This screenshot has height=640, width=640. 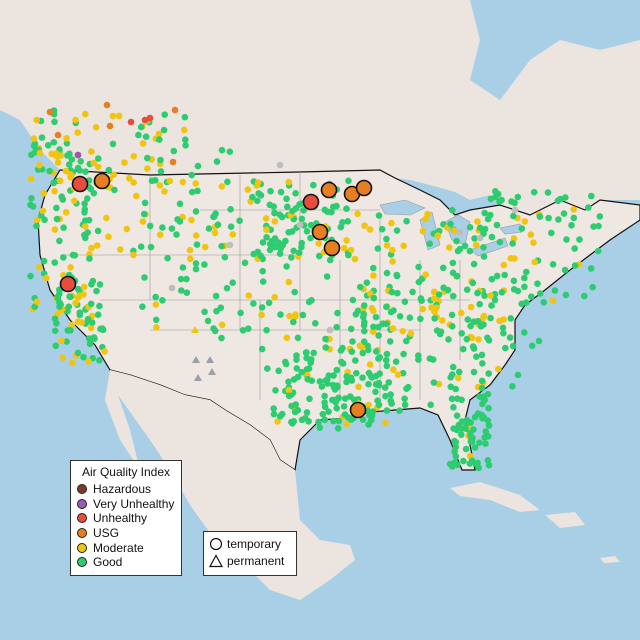 What do you see at coordinates (212, 371) in the screenshot?
I see `permanent-monitor-marker` at bounding box center [212, 371].